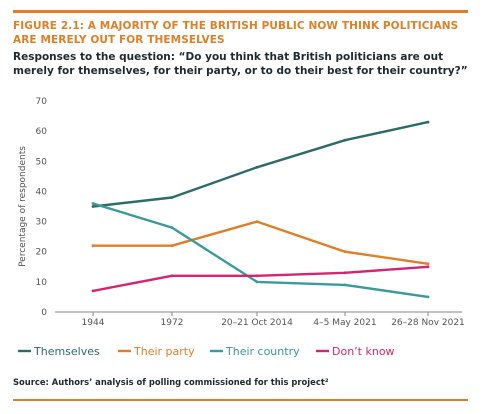  I want to click on legend-label: Their party, so click(164, 351).